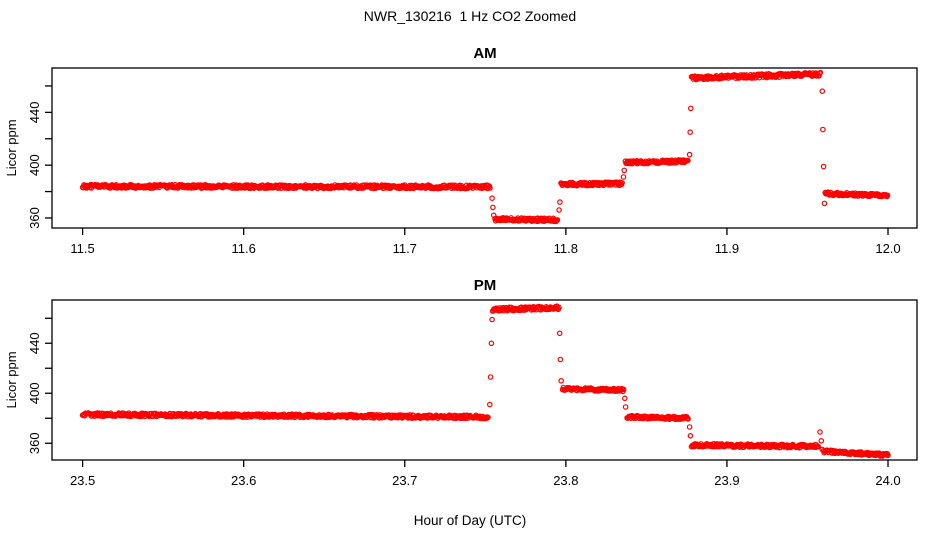  What do you see at coordinates (11, 147) in the screenshot?
I see `y-axis-label-am: Licor ppm` at bounding box center [11, 147].